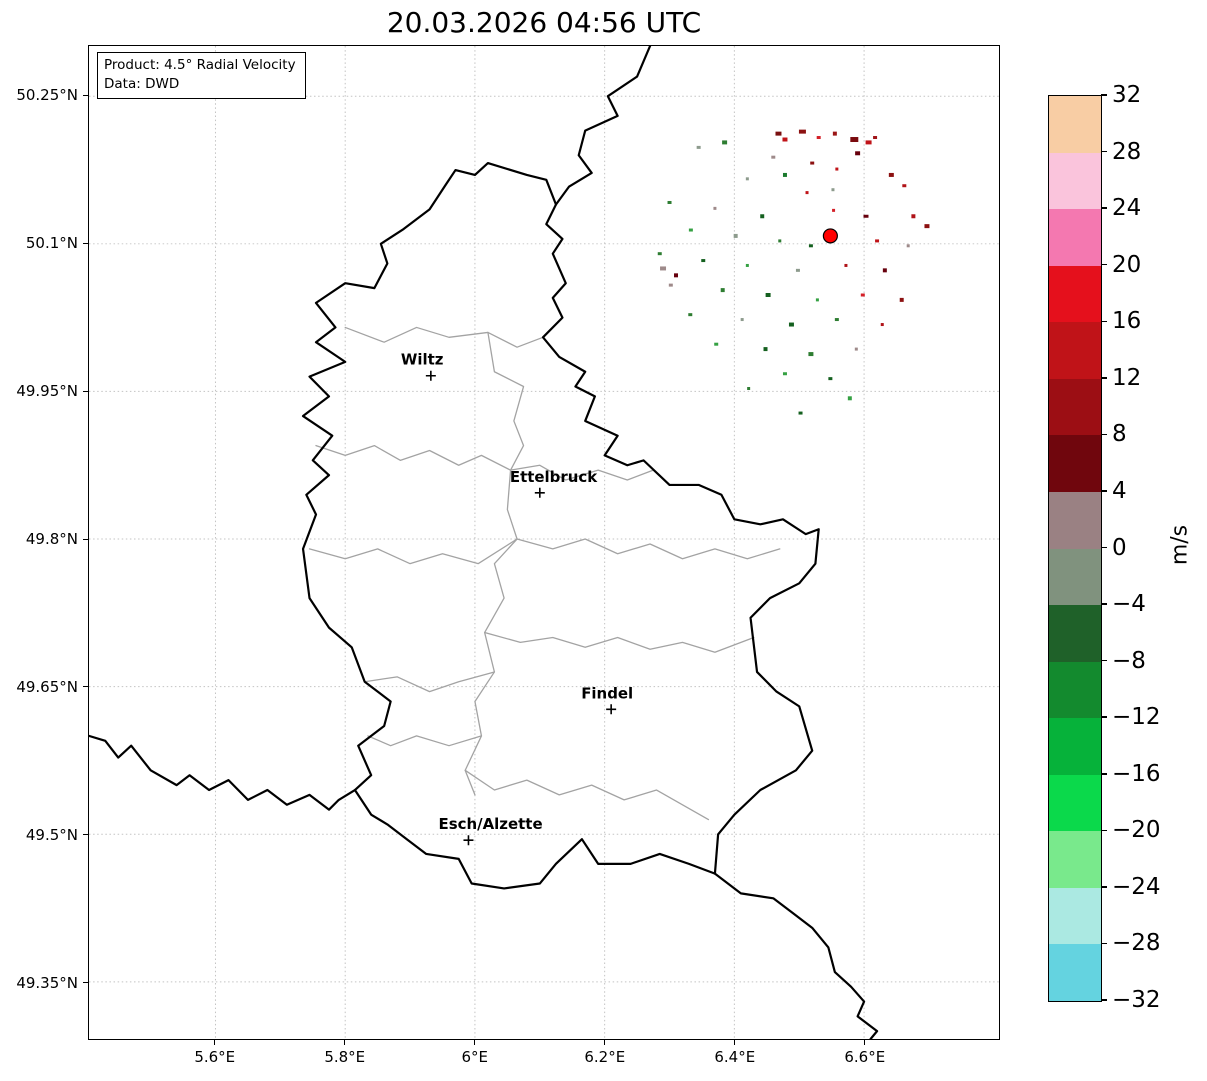 This screenshot has width=1207, height=1081. I want to click on city-label: Ettelbruck, so click(554, 477).